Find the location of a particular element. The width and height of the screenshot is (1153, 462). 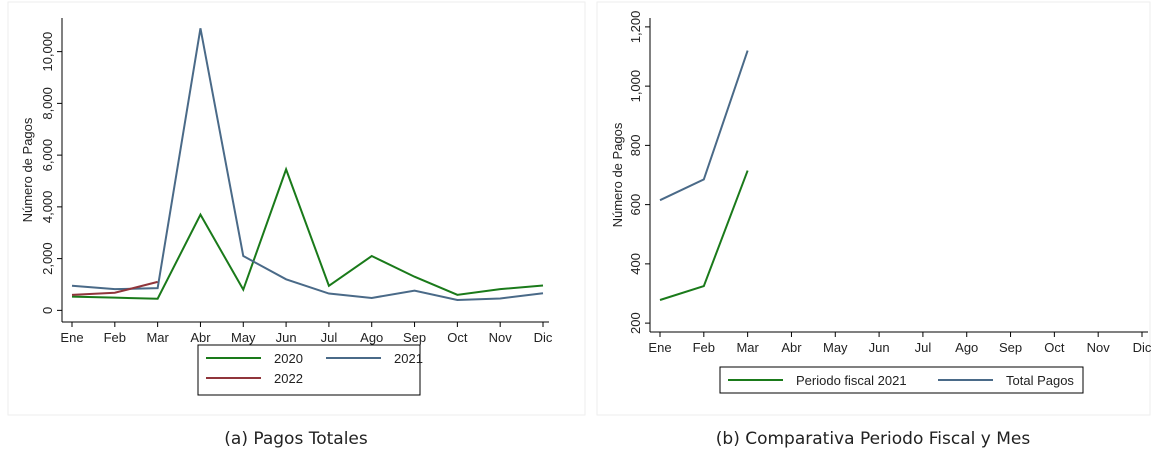

y-tick-label: 0 is located at coordinates (47, 310).